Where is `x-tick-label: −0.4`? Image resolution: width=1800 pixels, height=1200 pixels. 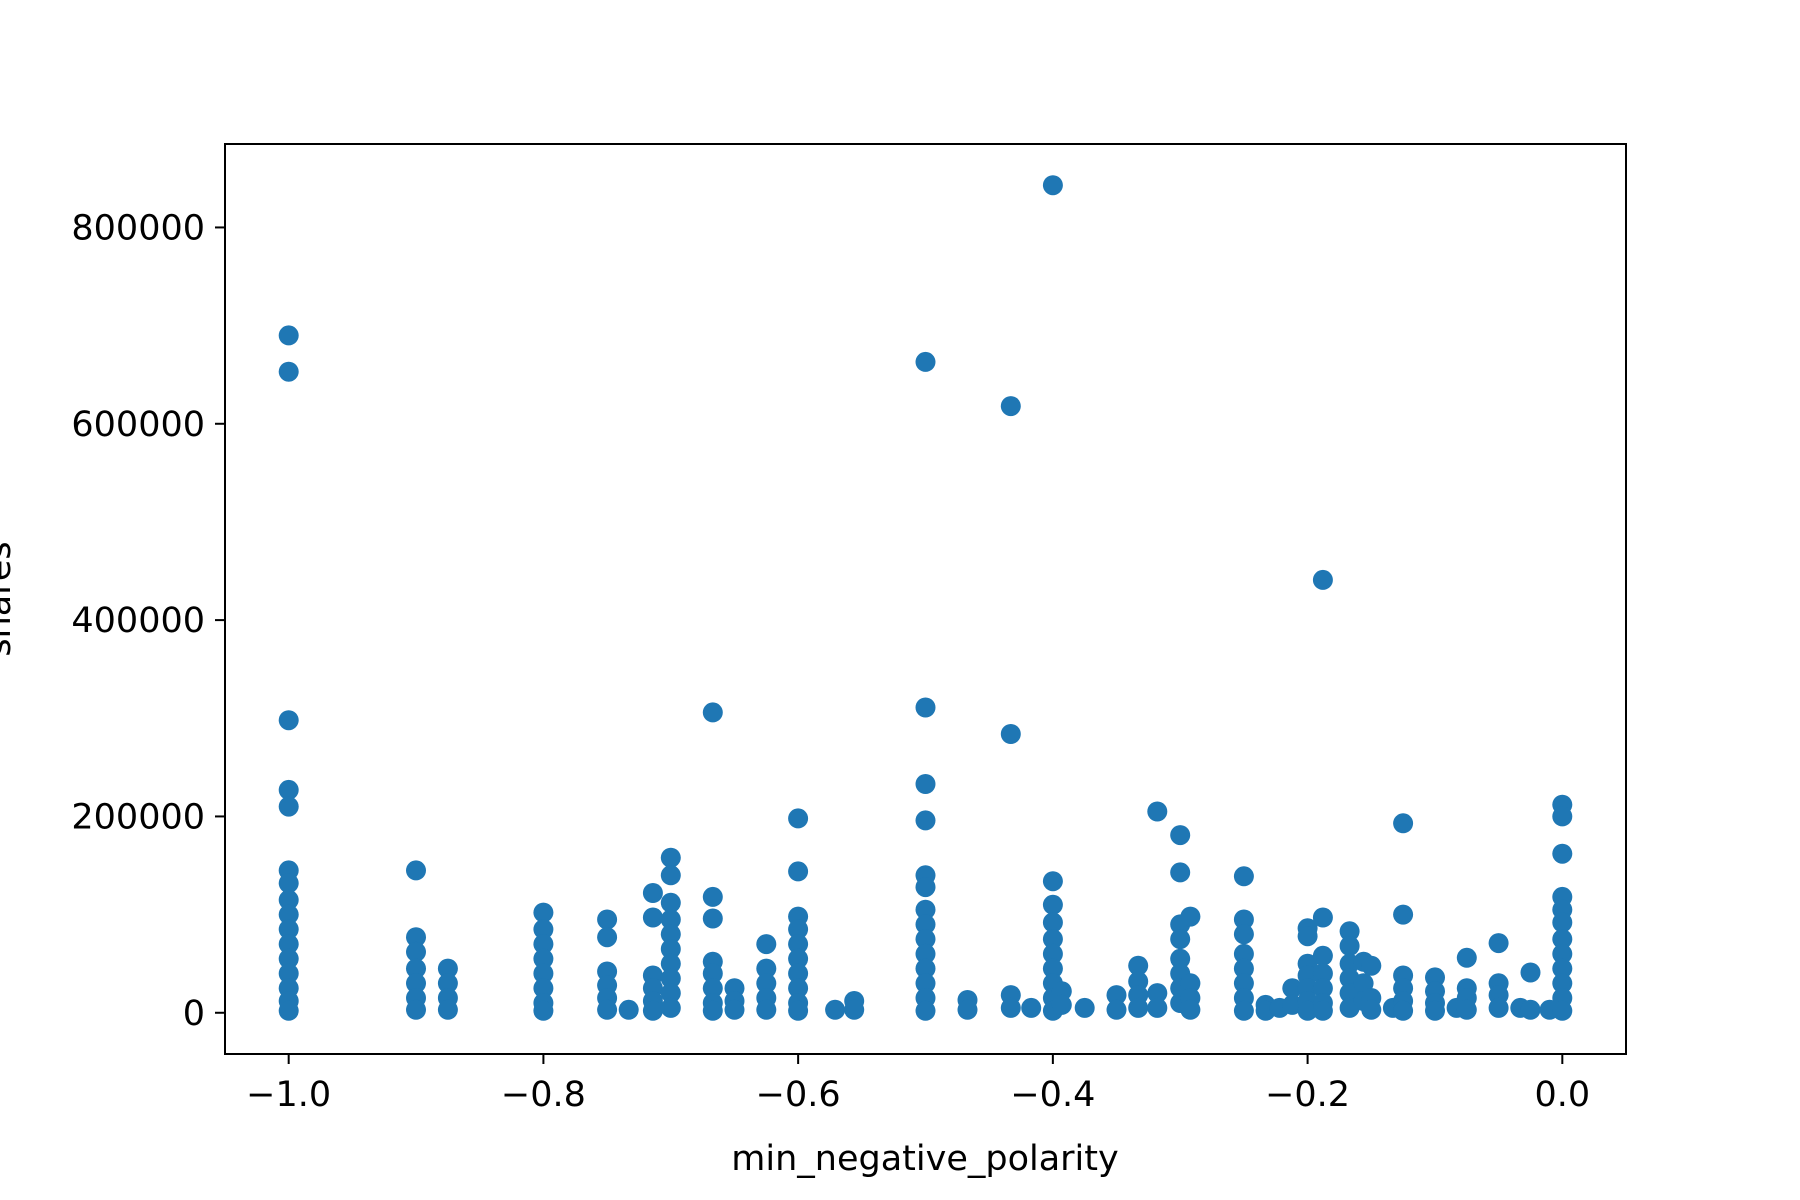
x-tick-label: −0.4 is located at coordinates (1052, 1095).